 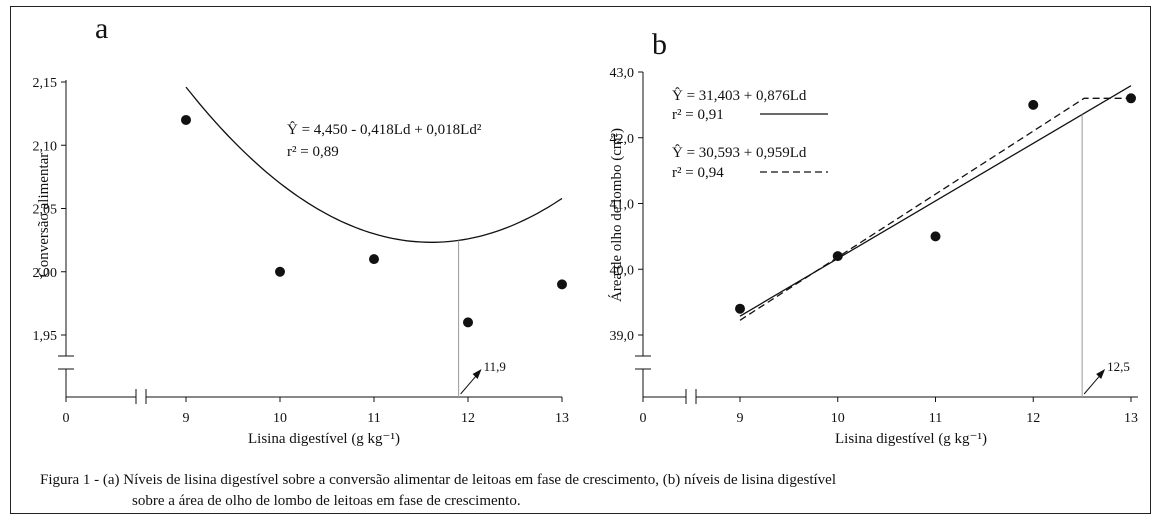 I want to click on a-y-tick-label: 2,10, so click(x=45, y=146).